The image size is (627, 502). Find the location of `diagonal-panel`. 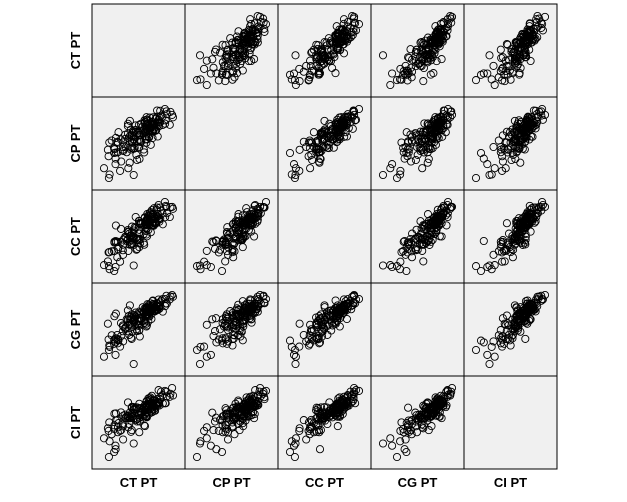

diagonal-panel is located at coordinates (510, 422).